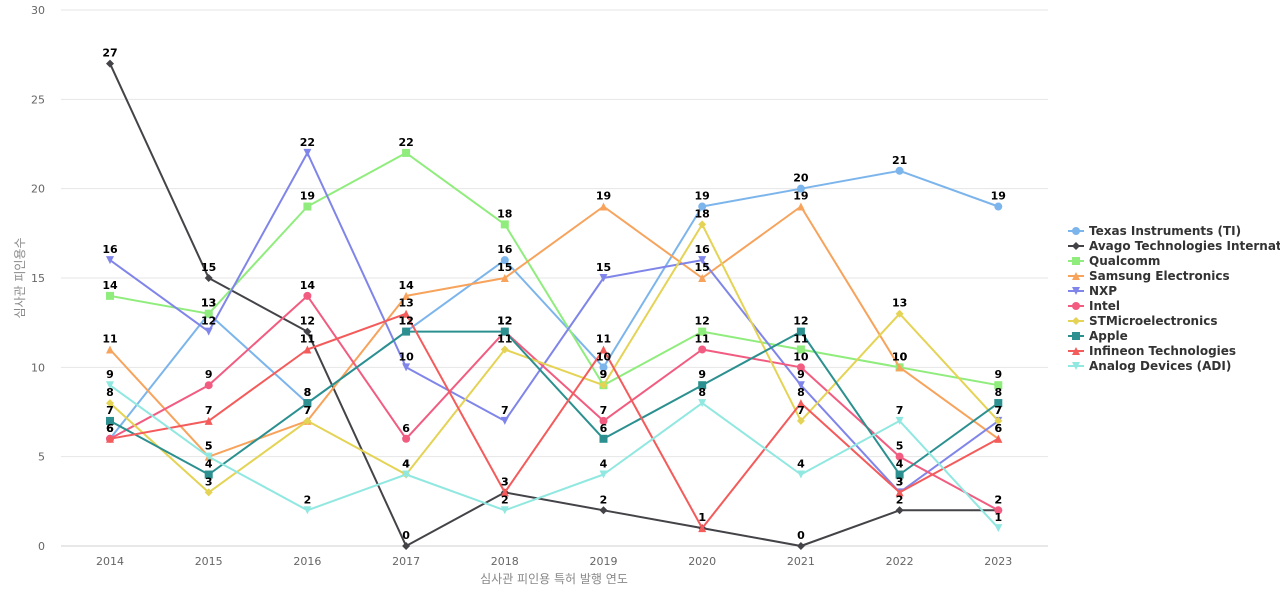 The height and width of the screenshot is (600, 1280). What do you see at coordinates (38, 10) in the screenshot?
I see `y-tick-label: 30` at bounding box center [38, 10].